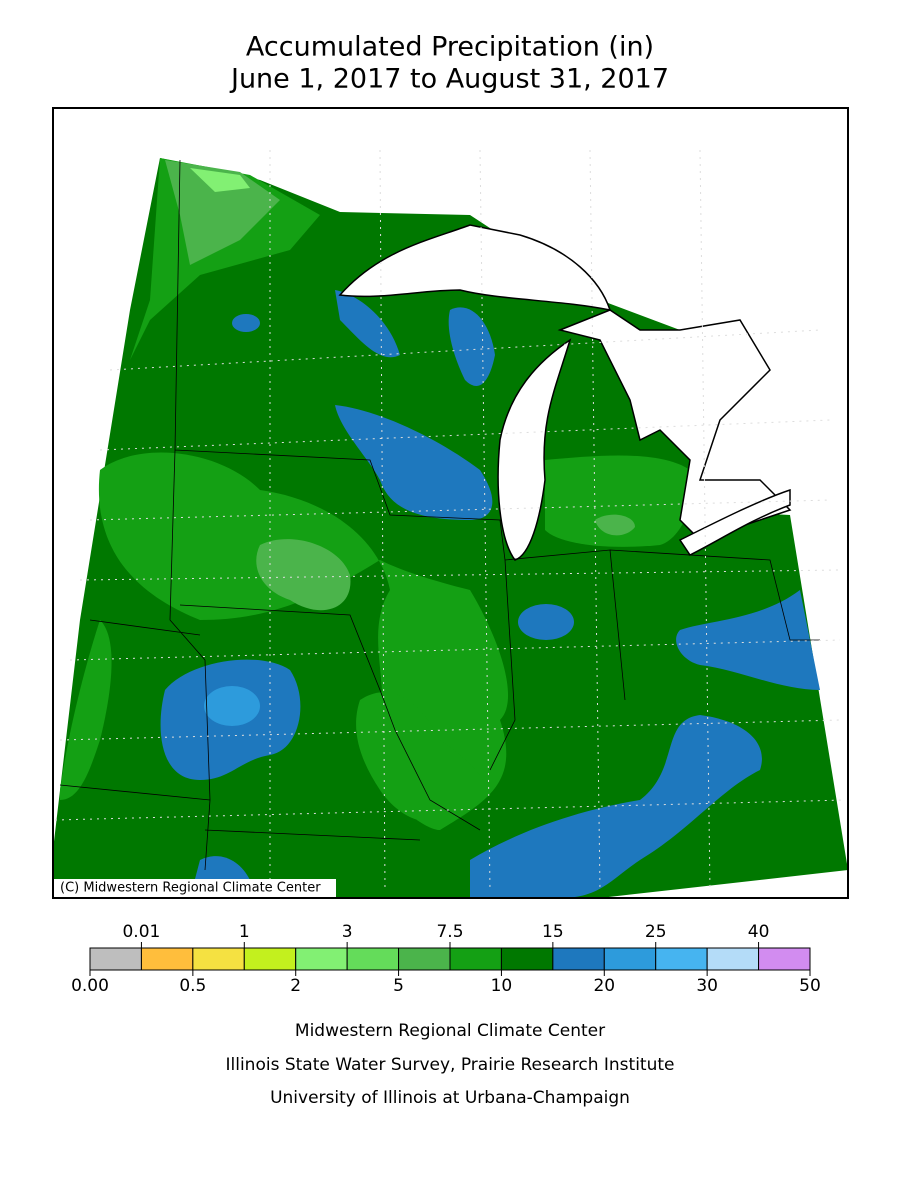 This screenshot has height=1204, width=900. Describe the element at coordinates (190, 888) in the screenshot. I see `copyright: (C) Midwestern Regional Climate Center` at that location.